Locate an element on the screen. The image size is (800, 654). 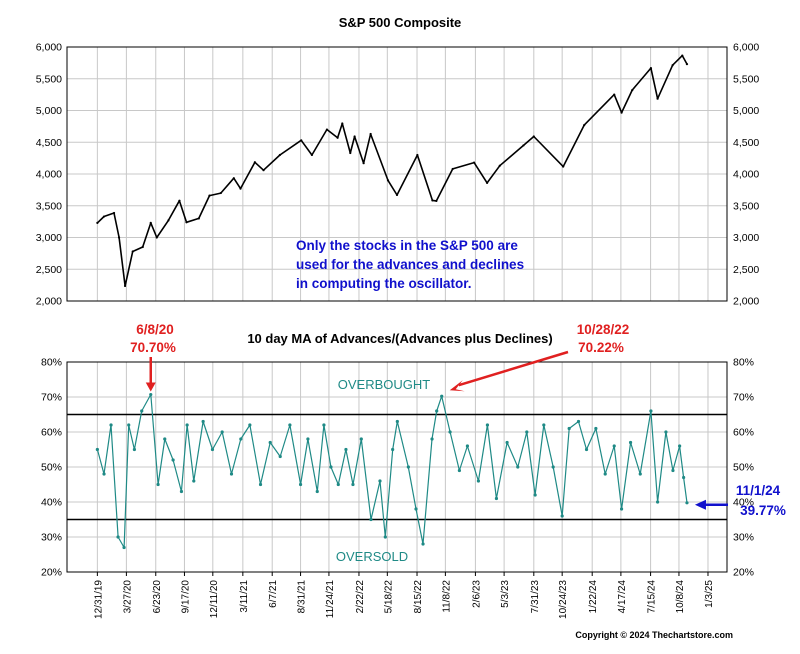
y-tick-label-right: 3,000 is located at coordinates (746, 238).